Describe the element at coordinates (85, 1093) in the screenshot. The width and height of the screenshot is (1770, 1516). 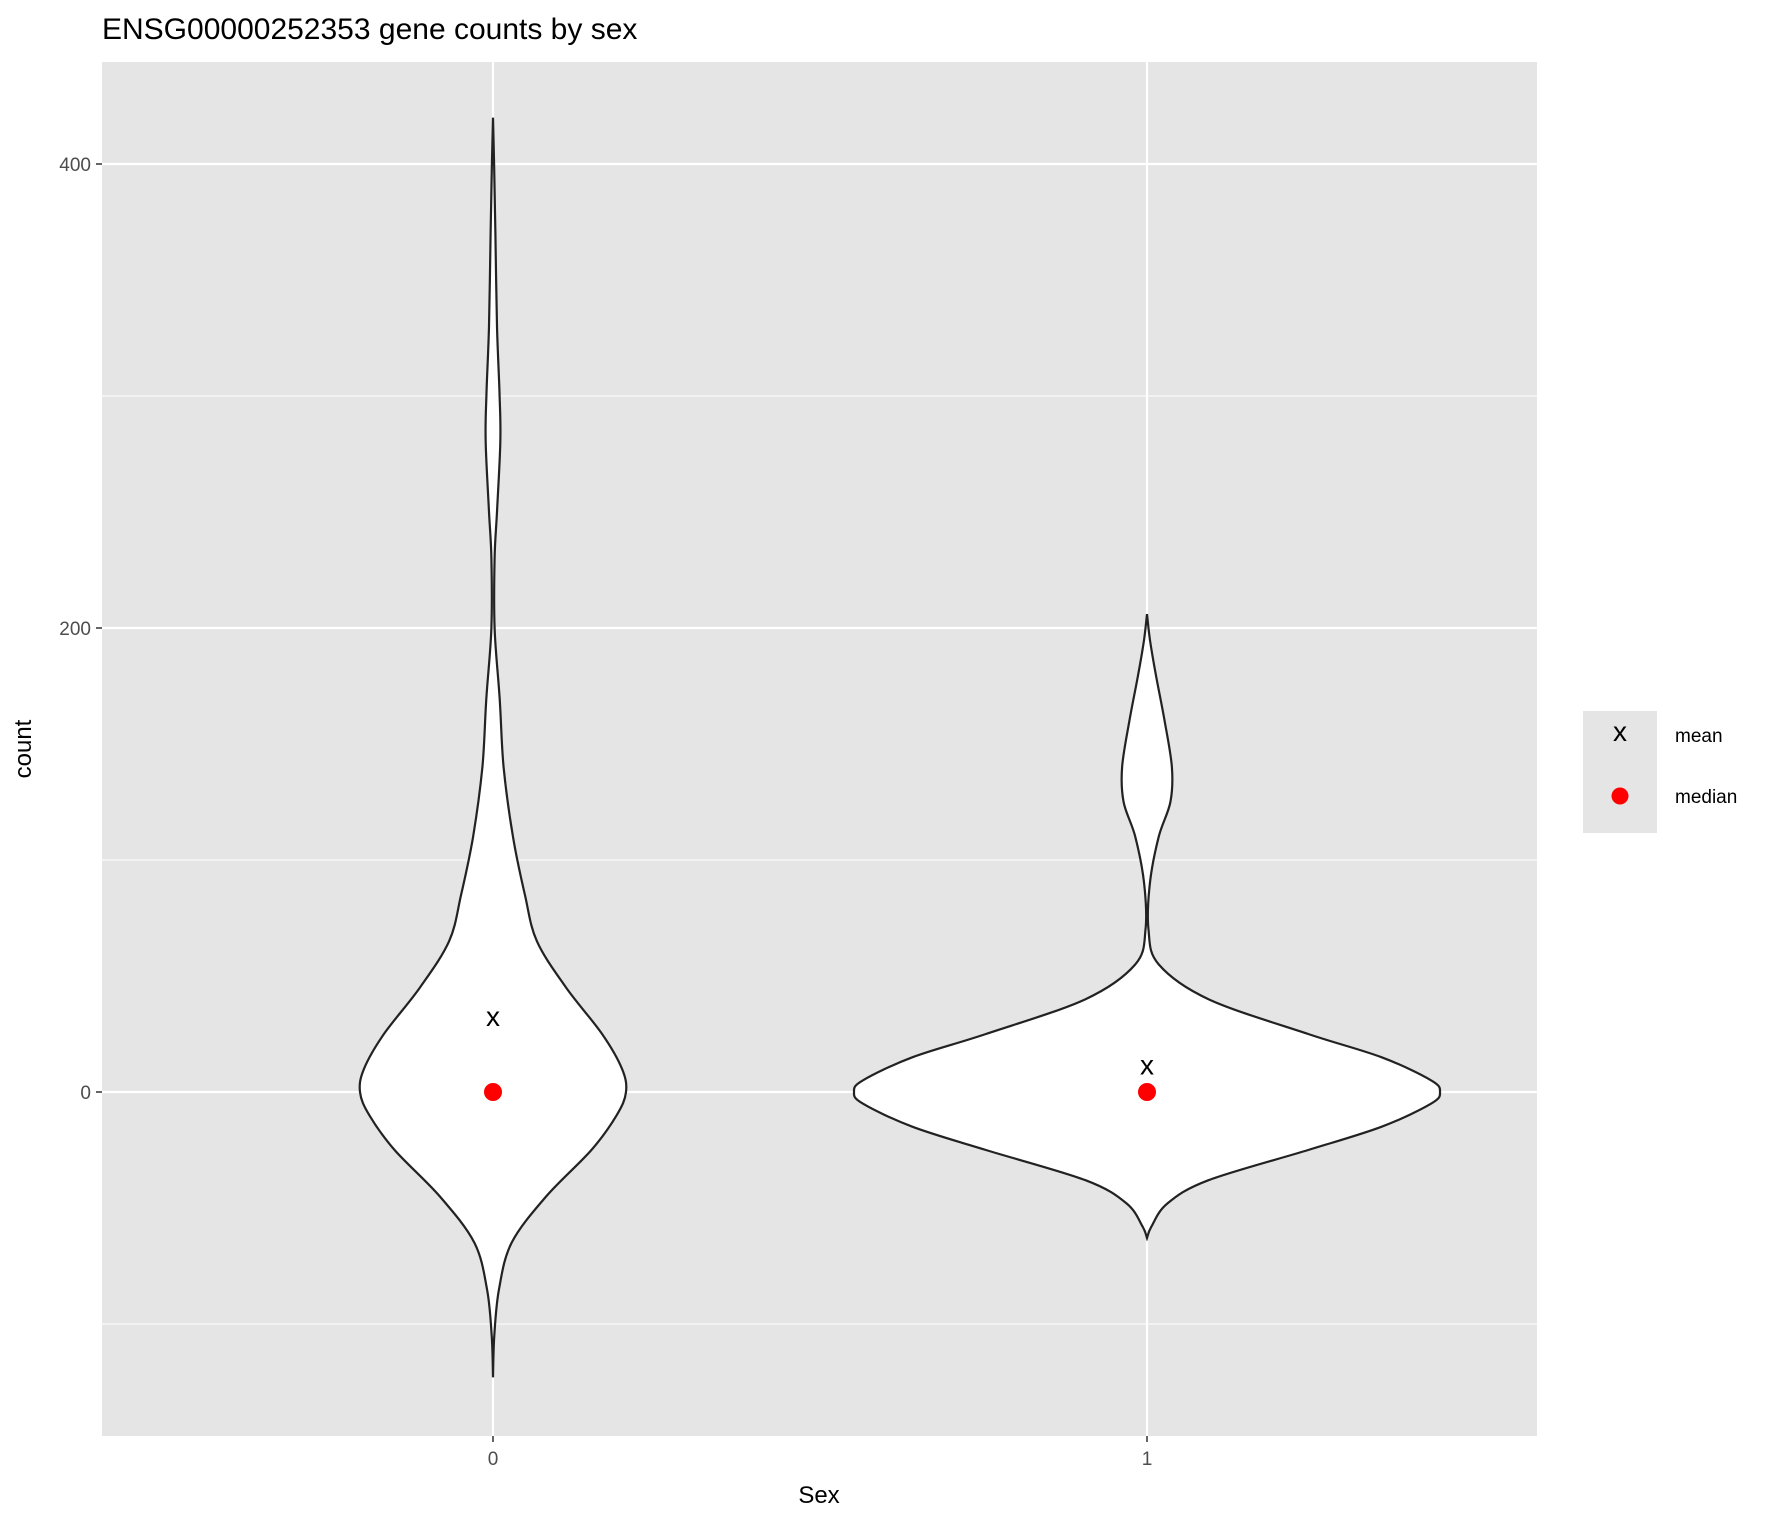
I see `y-tick-label: 0` at that location.